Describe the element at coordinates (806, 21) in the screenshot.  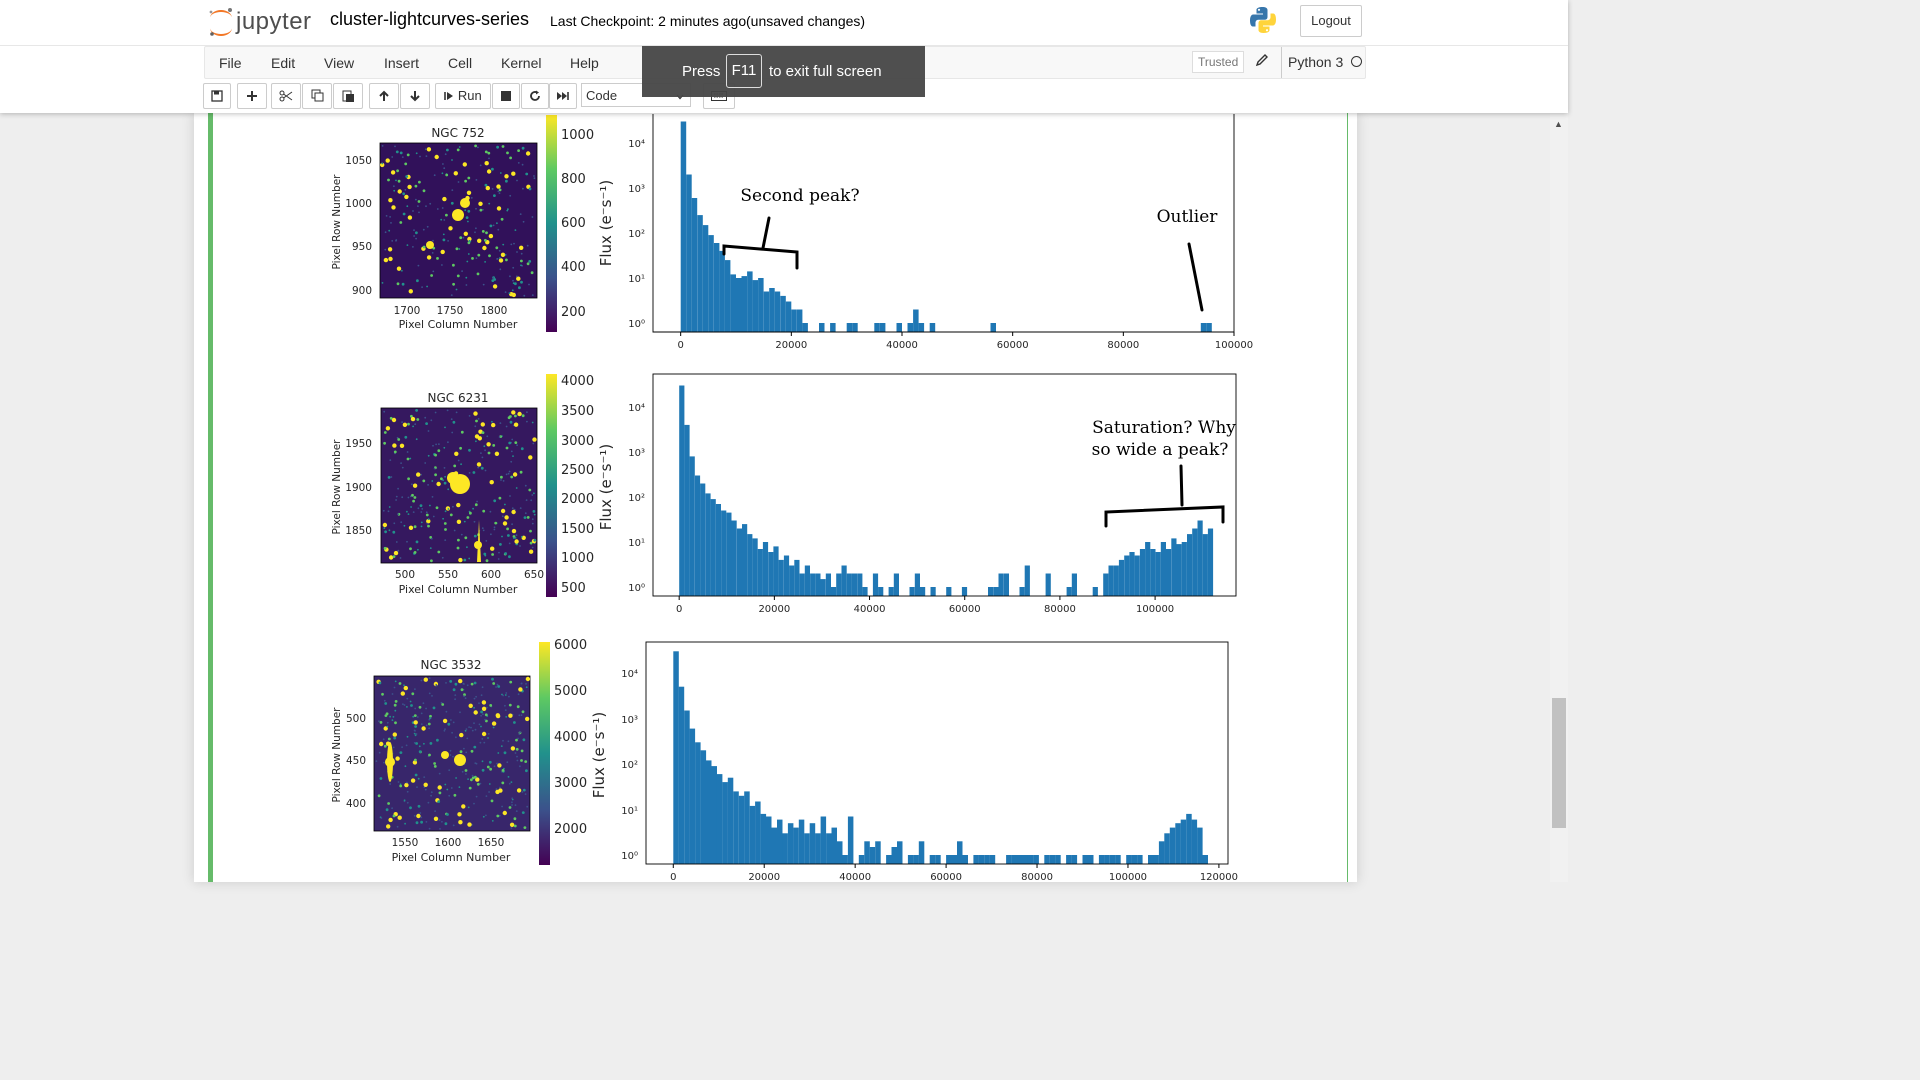
I see `autosave-status: (unsaved changes)` at that location.